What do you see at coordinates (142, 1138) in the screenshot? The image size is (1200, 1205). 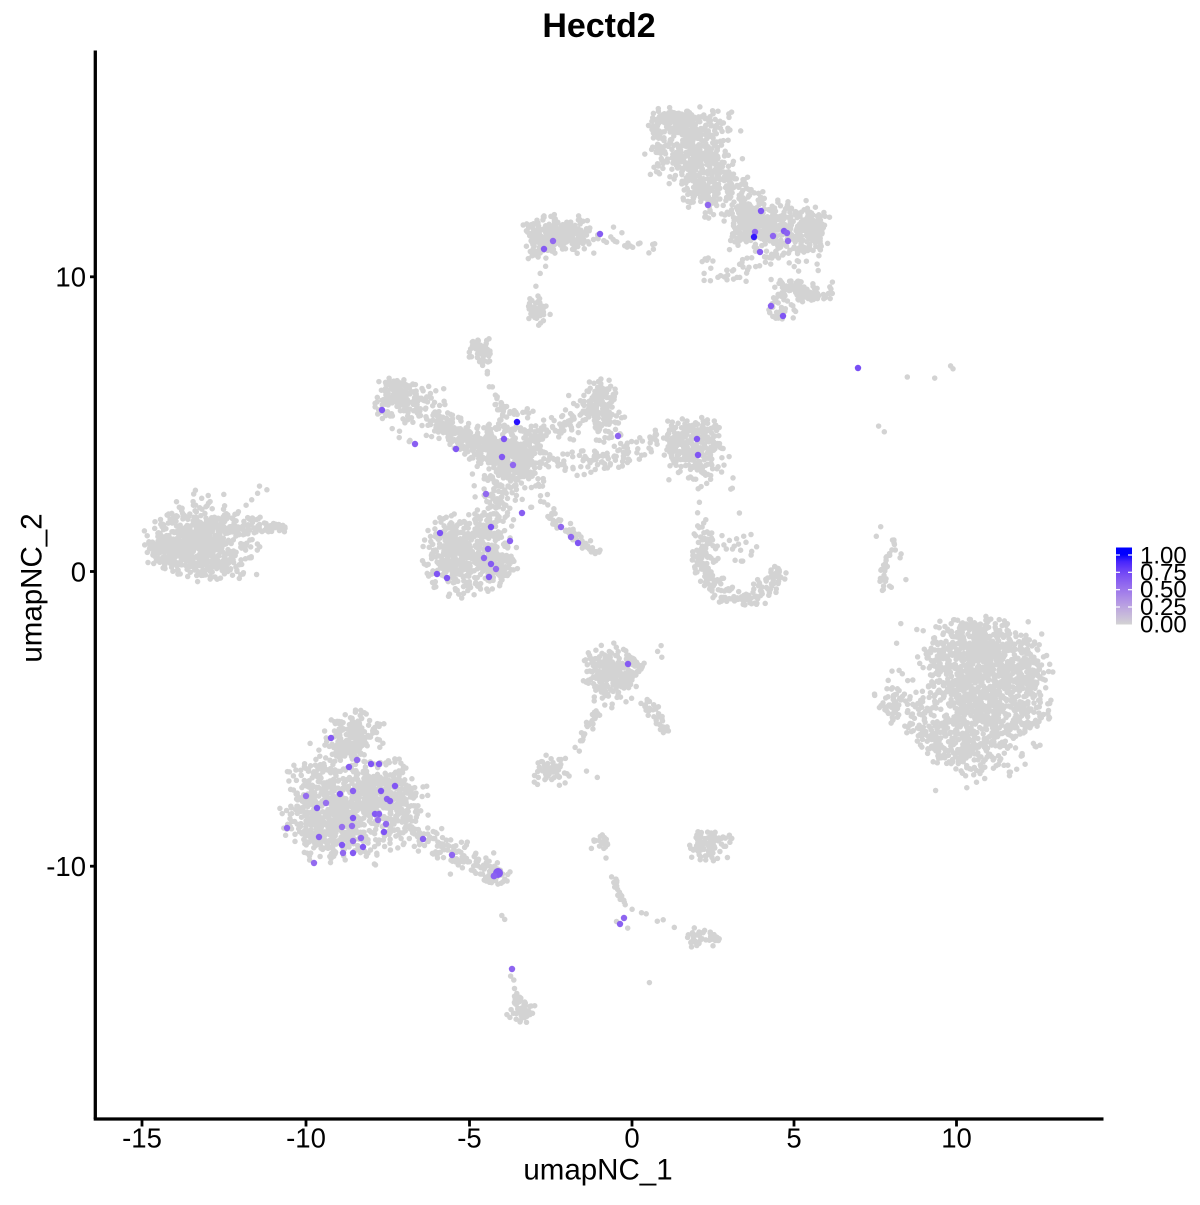 I see `svg-text: -15` at bounding box center [142, 1138].